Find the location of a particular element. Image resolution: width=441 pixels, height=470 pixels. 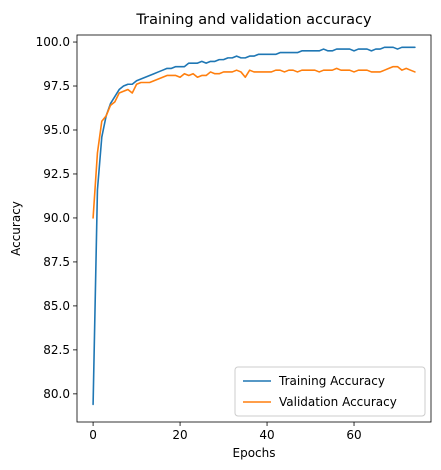

chart-title: Training and validation accuracy is located at coordinates (253, 20).